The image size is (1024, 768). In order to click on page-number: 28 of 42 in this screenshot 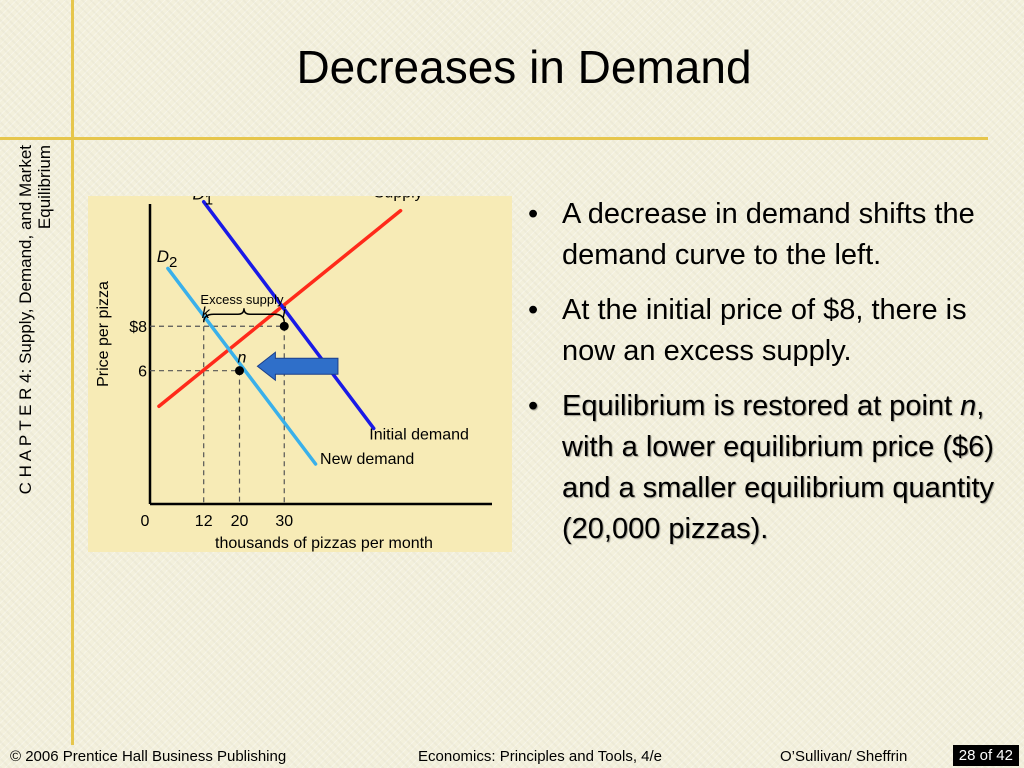, I will do `click(985, 755)`.